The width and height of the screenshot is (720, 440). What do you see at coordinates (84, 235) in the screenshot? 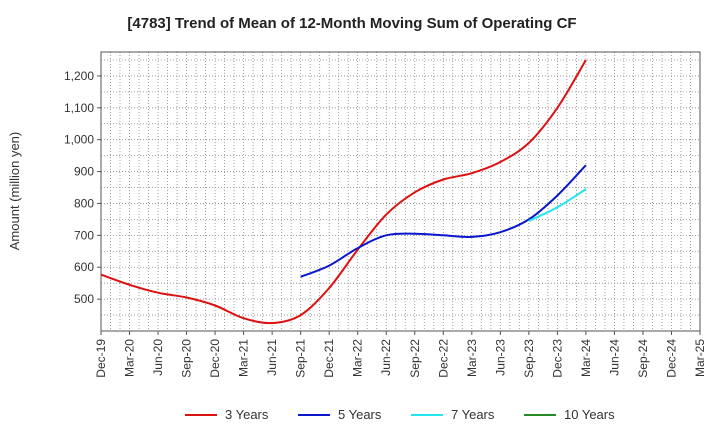
I see `y-tick-label: 700` at bounding box center [84, 235].